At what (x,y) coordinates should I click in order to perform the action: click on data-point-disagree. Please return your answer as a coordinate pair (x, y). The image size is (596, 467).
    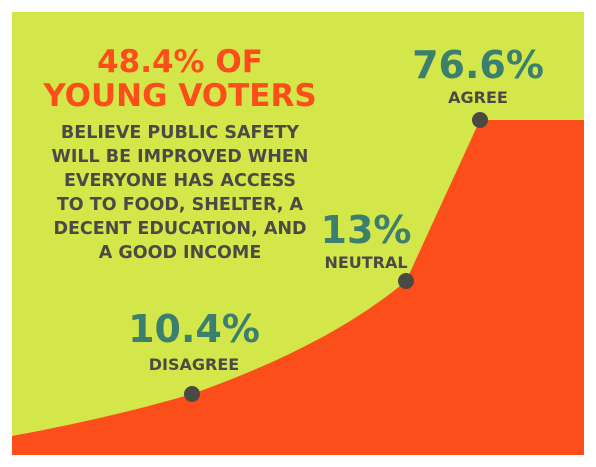
    Looking at the image, I should click on (192, 394).